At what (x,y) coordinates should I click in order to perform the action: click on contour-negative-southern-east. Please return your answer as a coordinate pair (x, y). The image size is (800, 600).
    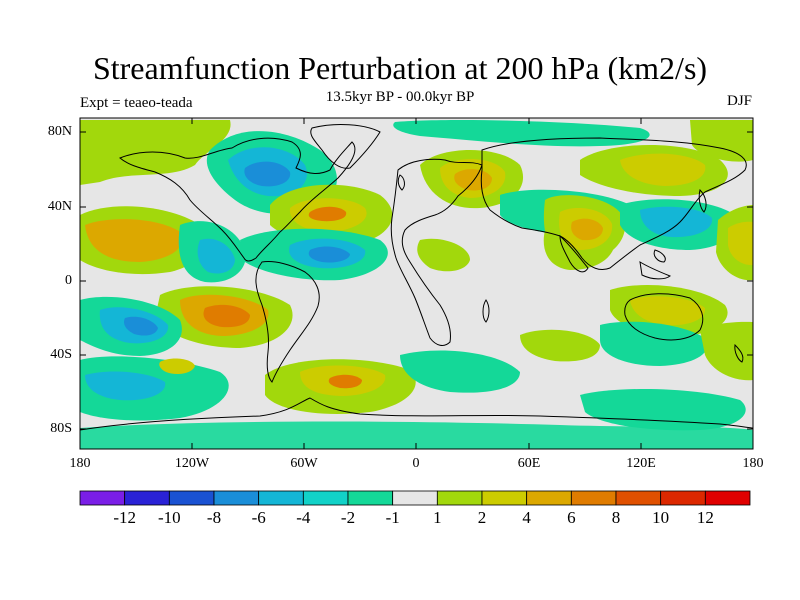
    Looking at the image, I should click on (663, 409).